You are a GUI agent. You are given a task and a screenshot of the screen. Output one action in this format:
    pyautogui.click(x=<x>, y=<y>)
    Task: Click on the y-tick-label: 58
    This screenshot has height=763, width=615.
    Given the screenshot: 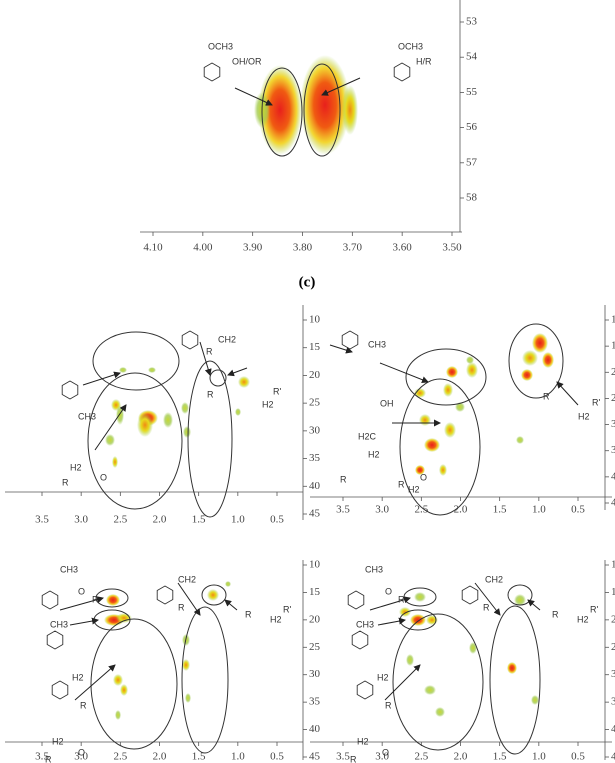 What is the action you would take?
    pyautogui.click(x=472, y=198)
    